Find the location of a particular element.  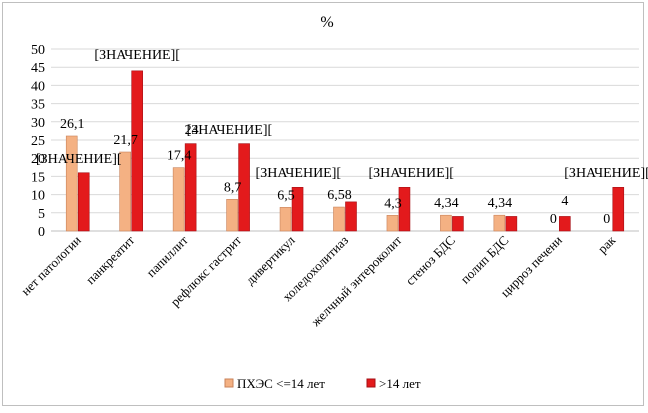

y-axis-ticks: 0 5 10 15 20 25 30 35 40 45 50 is located at coordinates (38, 141).